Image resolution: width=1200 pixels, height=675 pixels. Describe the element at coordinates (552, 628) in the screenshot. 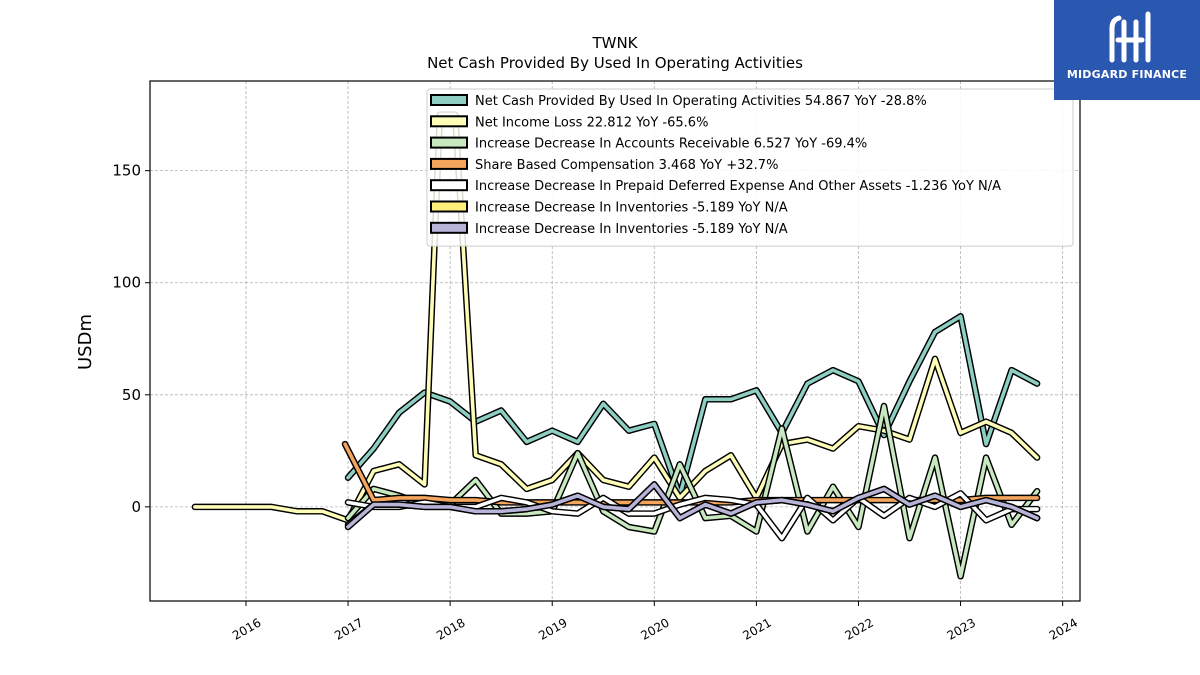

I see `x-tick-label: 2019` at that location.